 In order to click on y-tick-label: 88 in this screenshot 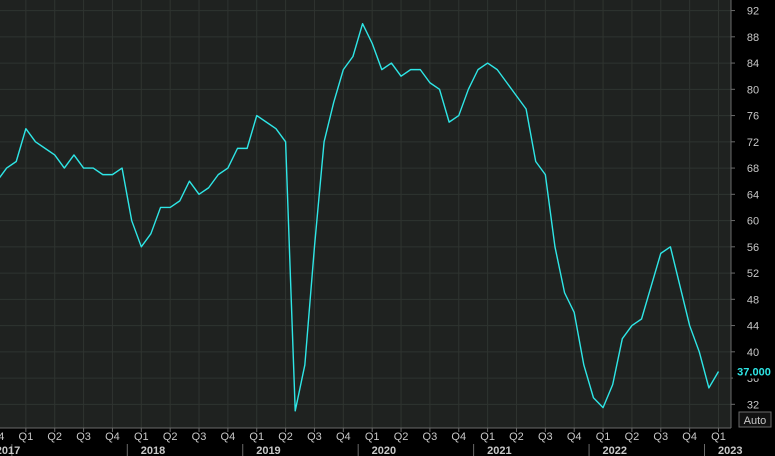, I will do `click(753, 38)`.